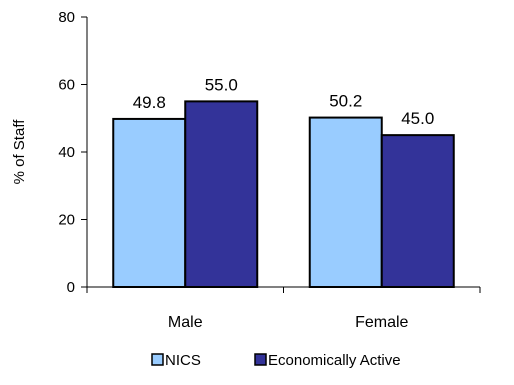 The image size is (514, 385). I want to click on y-axis-title: % of Staff, so click(19, 152).